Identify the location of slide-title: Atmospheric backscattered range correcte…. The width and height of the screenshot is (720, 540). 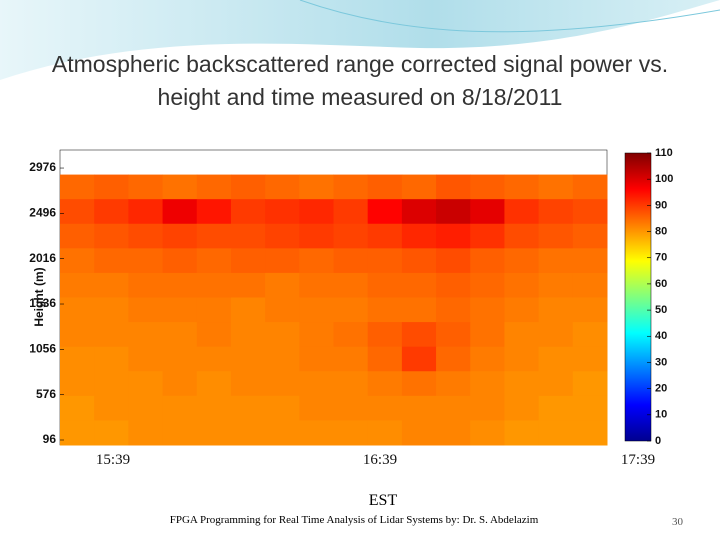
(360, 80).